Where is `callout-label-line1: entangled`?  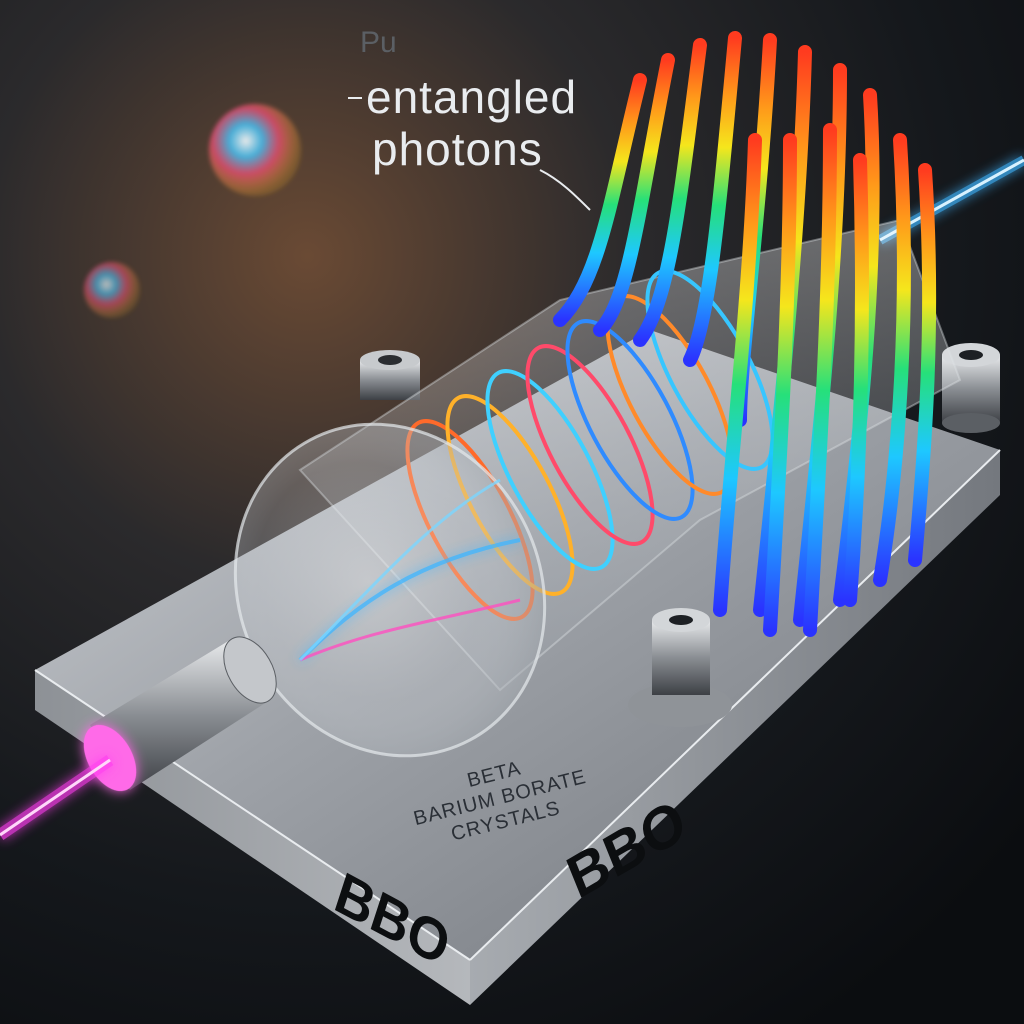 callout-label-line1: entangled is located at coordinates (472, 97).